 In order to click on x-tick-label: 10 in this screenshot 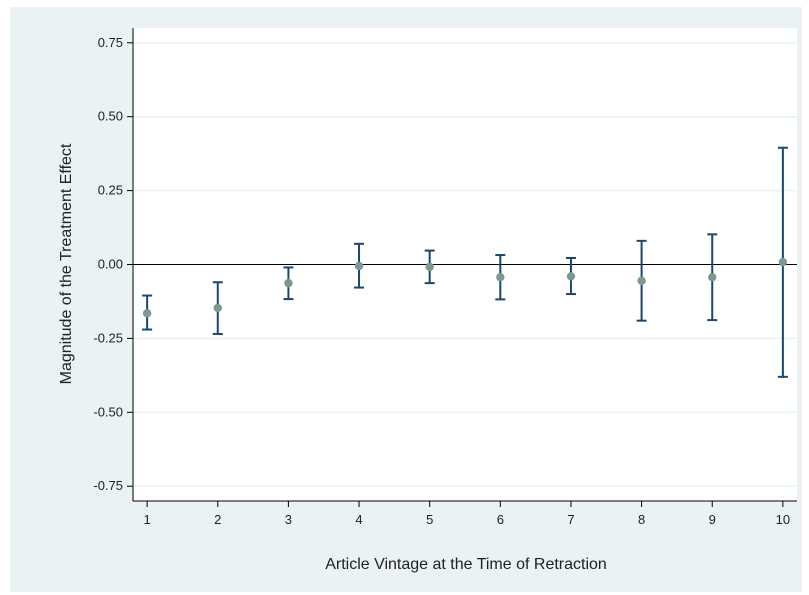, I will do `click(783, 519)`.